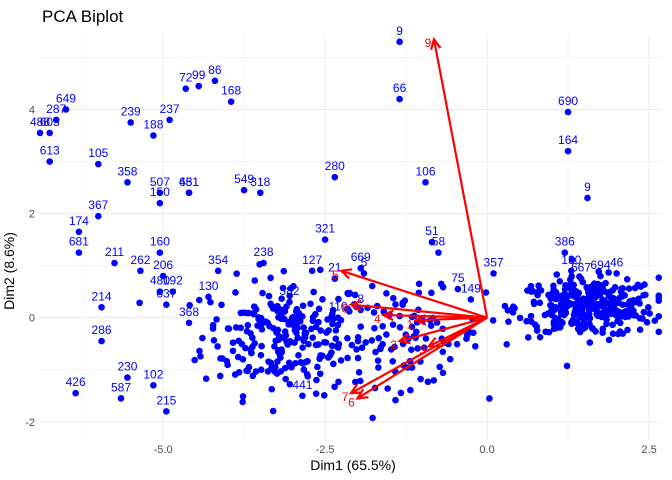  Describe the element at coordinates (79, 242) in the screenshot. I see `point-label: 681` at that location.